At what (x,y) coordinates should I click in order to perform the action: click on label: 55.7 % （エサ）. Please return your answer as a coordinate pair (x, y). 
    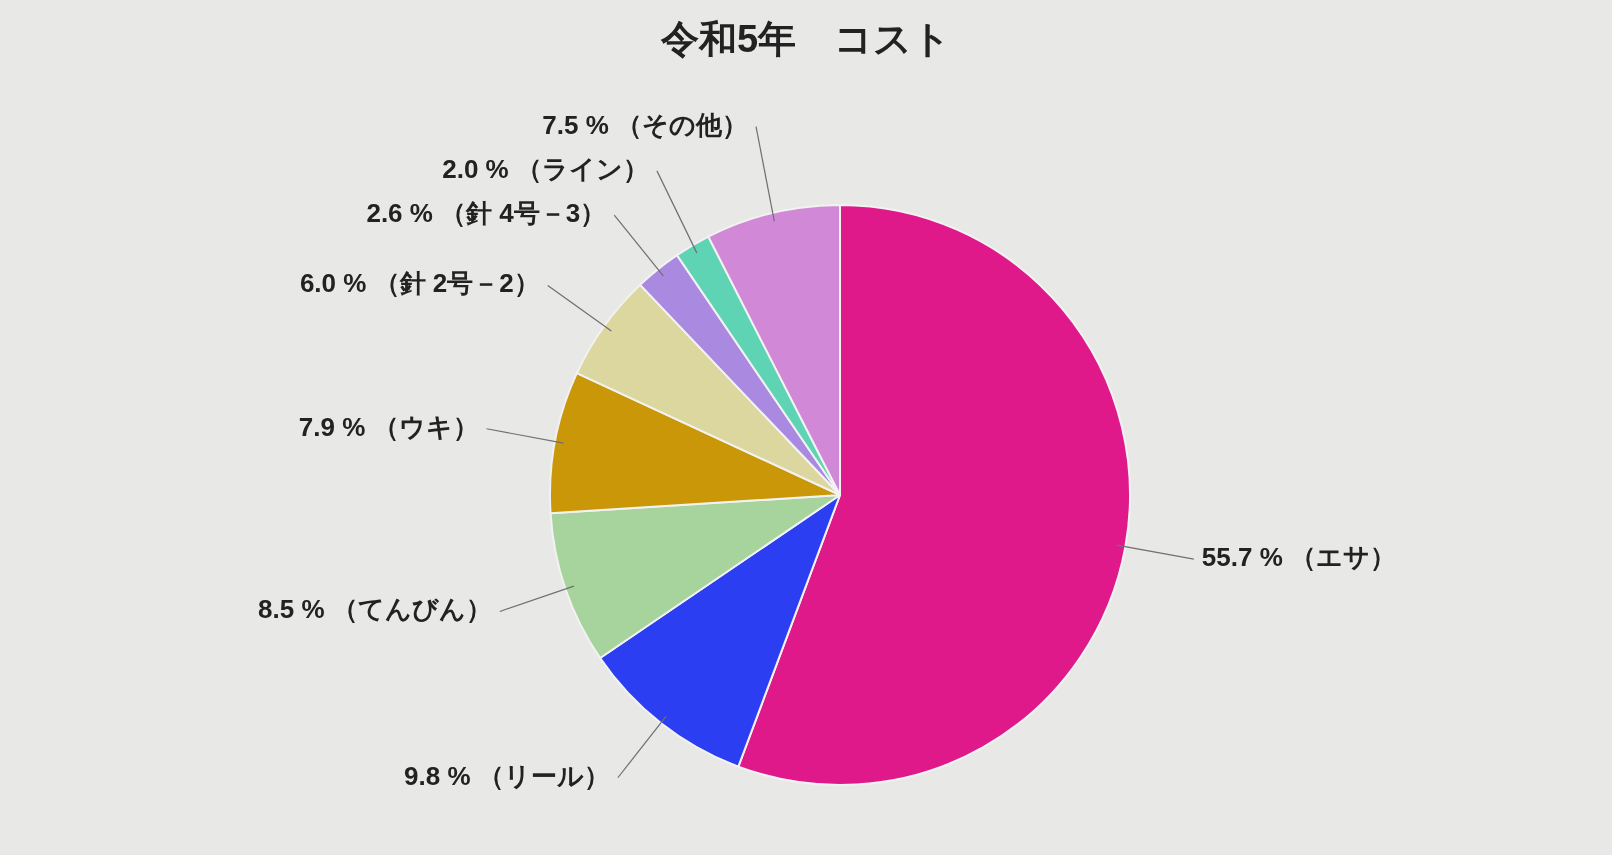
    Looking at the image, I should click on (1298, 556).